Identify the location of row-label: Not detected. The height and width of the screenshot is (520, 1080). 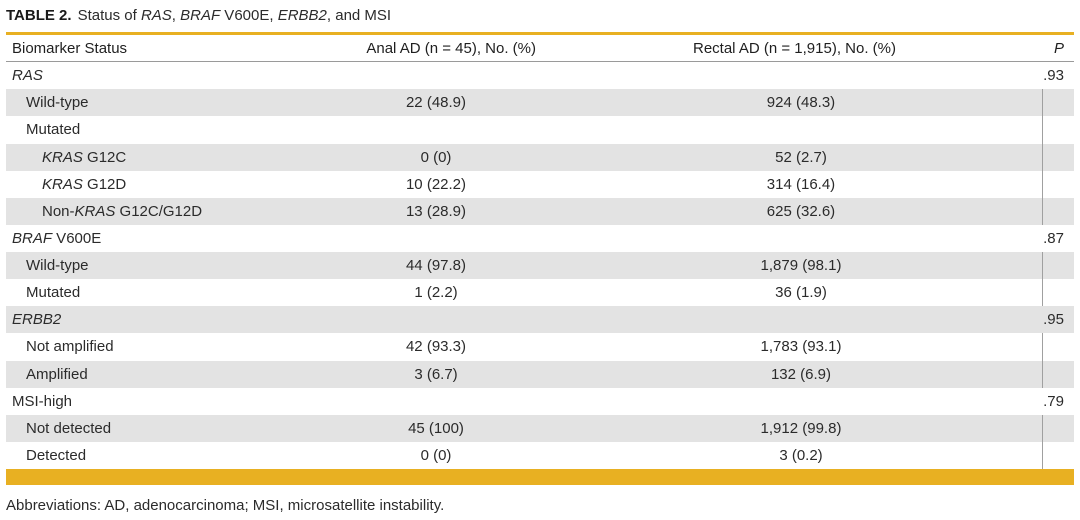
(69, 428).